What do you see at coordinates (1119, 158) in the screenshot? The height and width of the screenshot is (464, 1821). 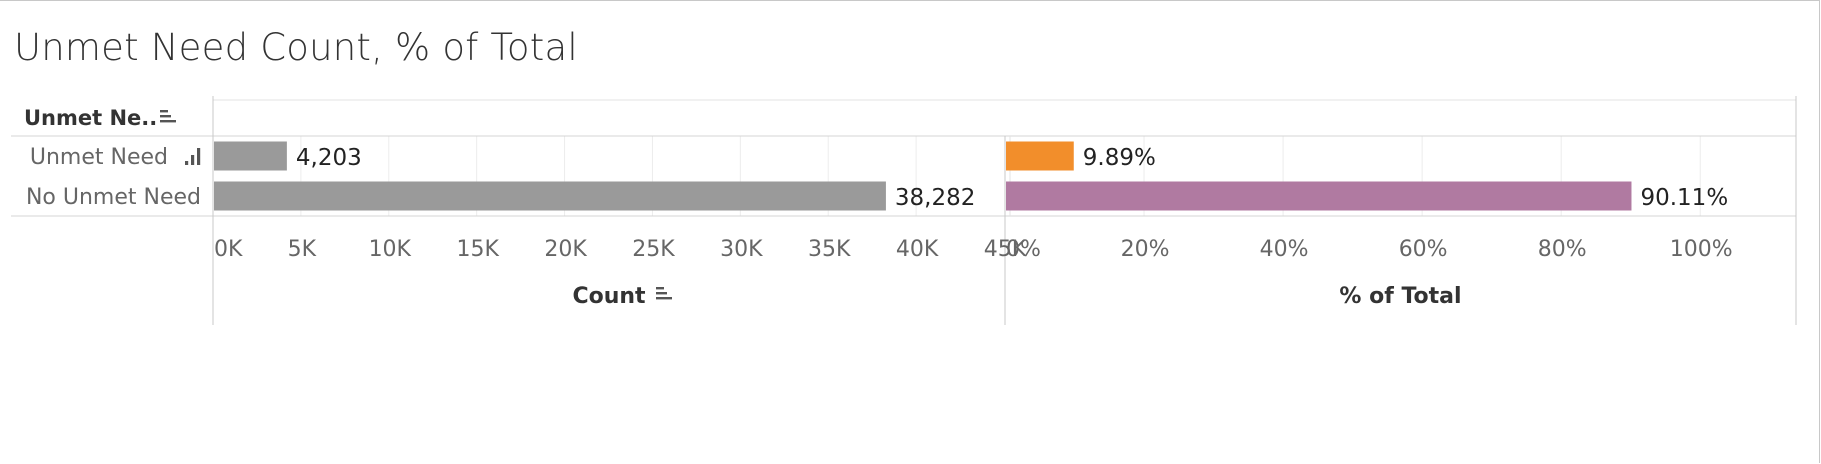 I see `data-label: 9.89%` at bounding box center [1119, 158].